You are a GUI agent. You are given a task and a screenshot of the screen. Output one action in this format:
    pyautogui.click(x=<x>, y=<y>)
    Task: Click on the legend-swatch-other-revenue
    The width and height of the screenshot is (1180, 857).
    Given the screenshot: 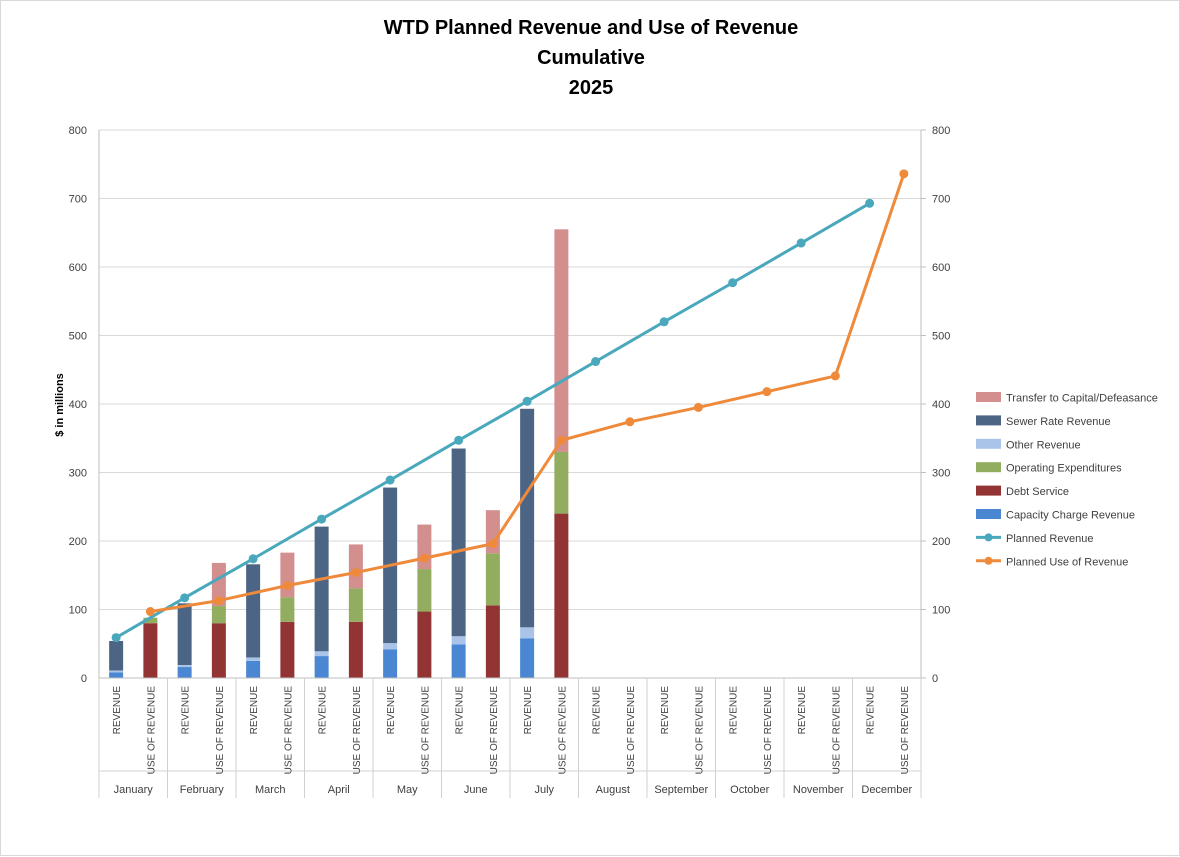 What is the action you would take?
    pyautogui.click(x=988, y=443)
    